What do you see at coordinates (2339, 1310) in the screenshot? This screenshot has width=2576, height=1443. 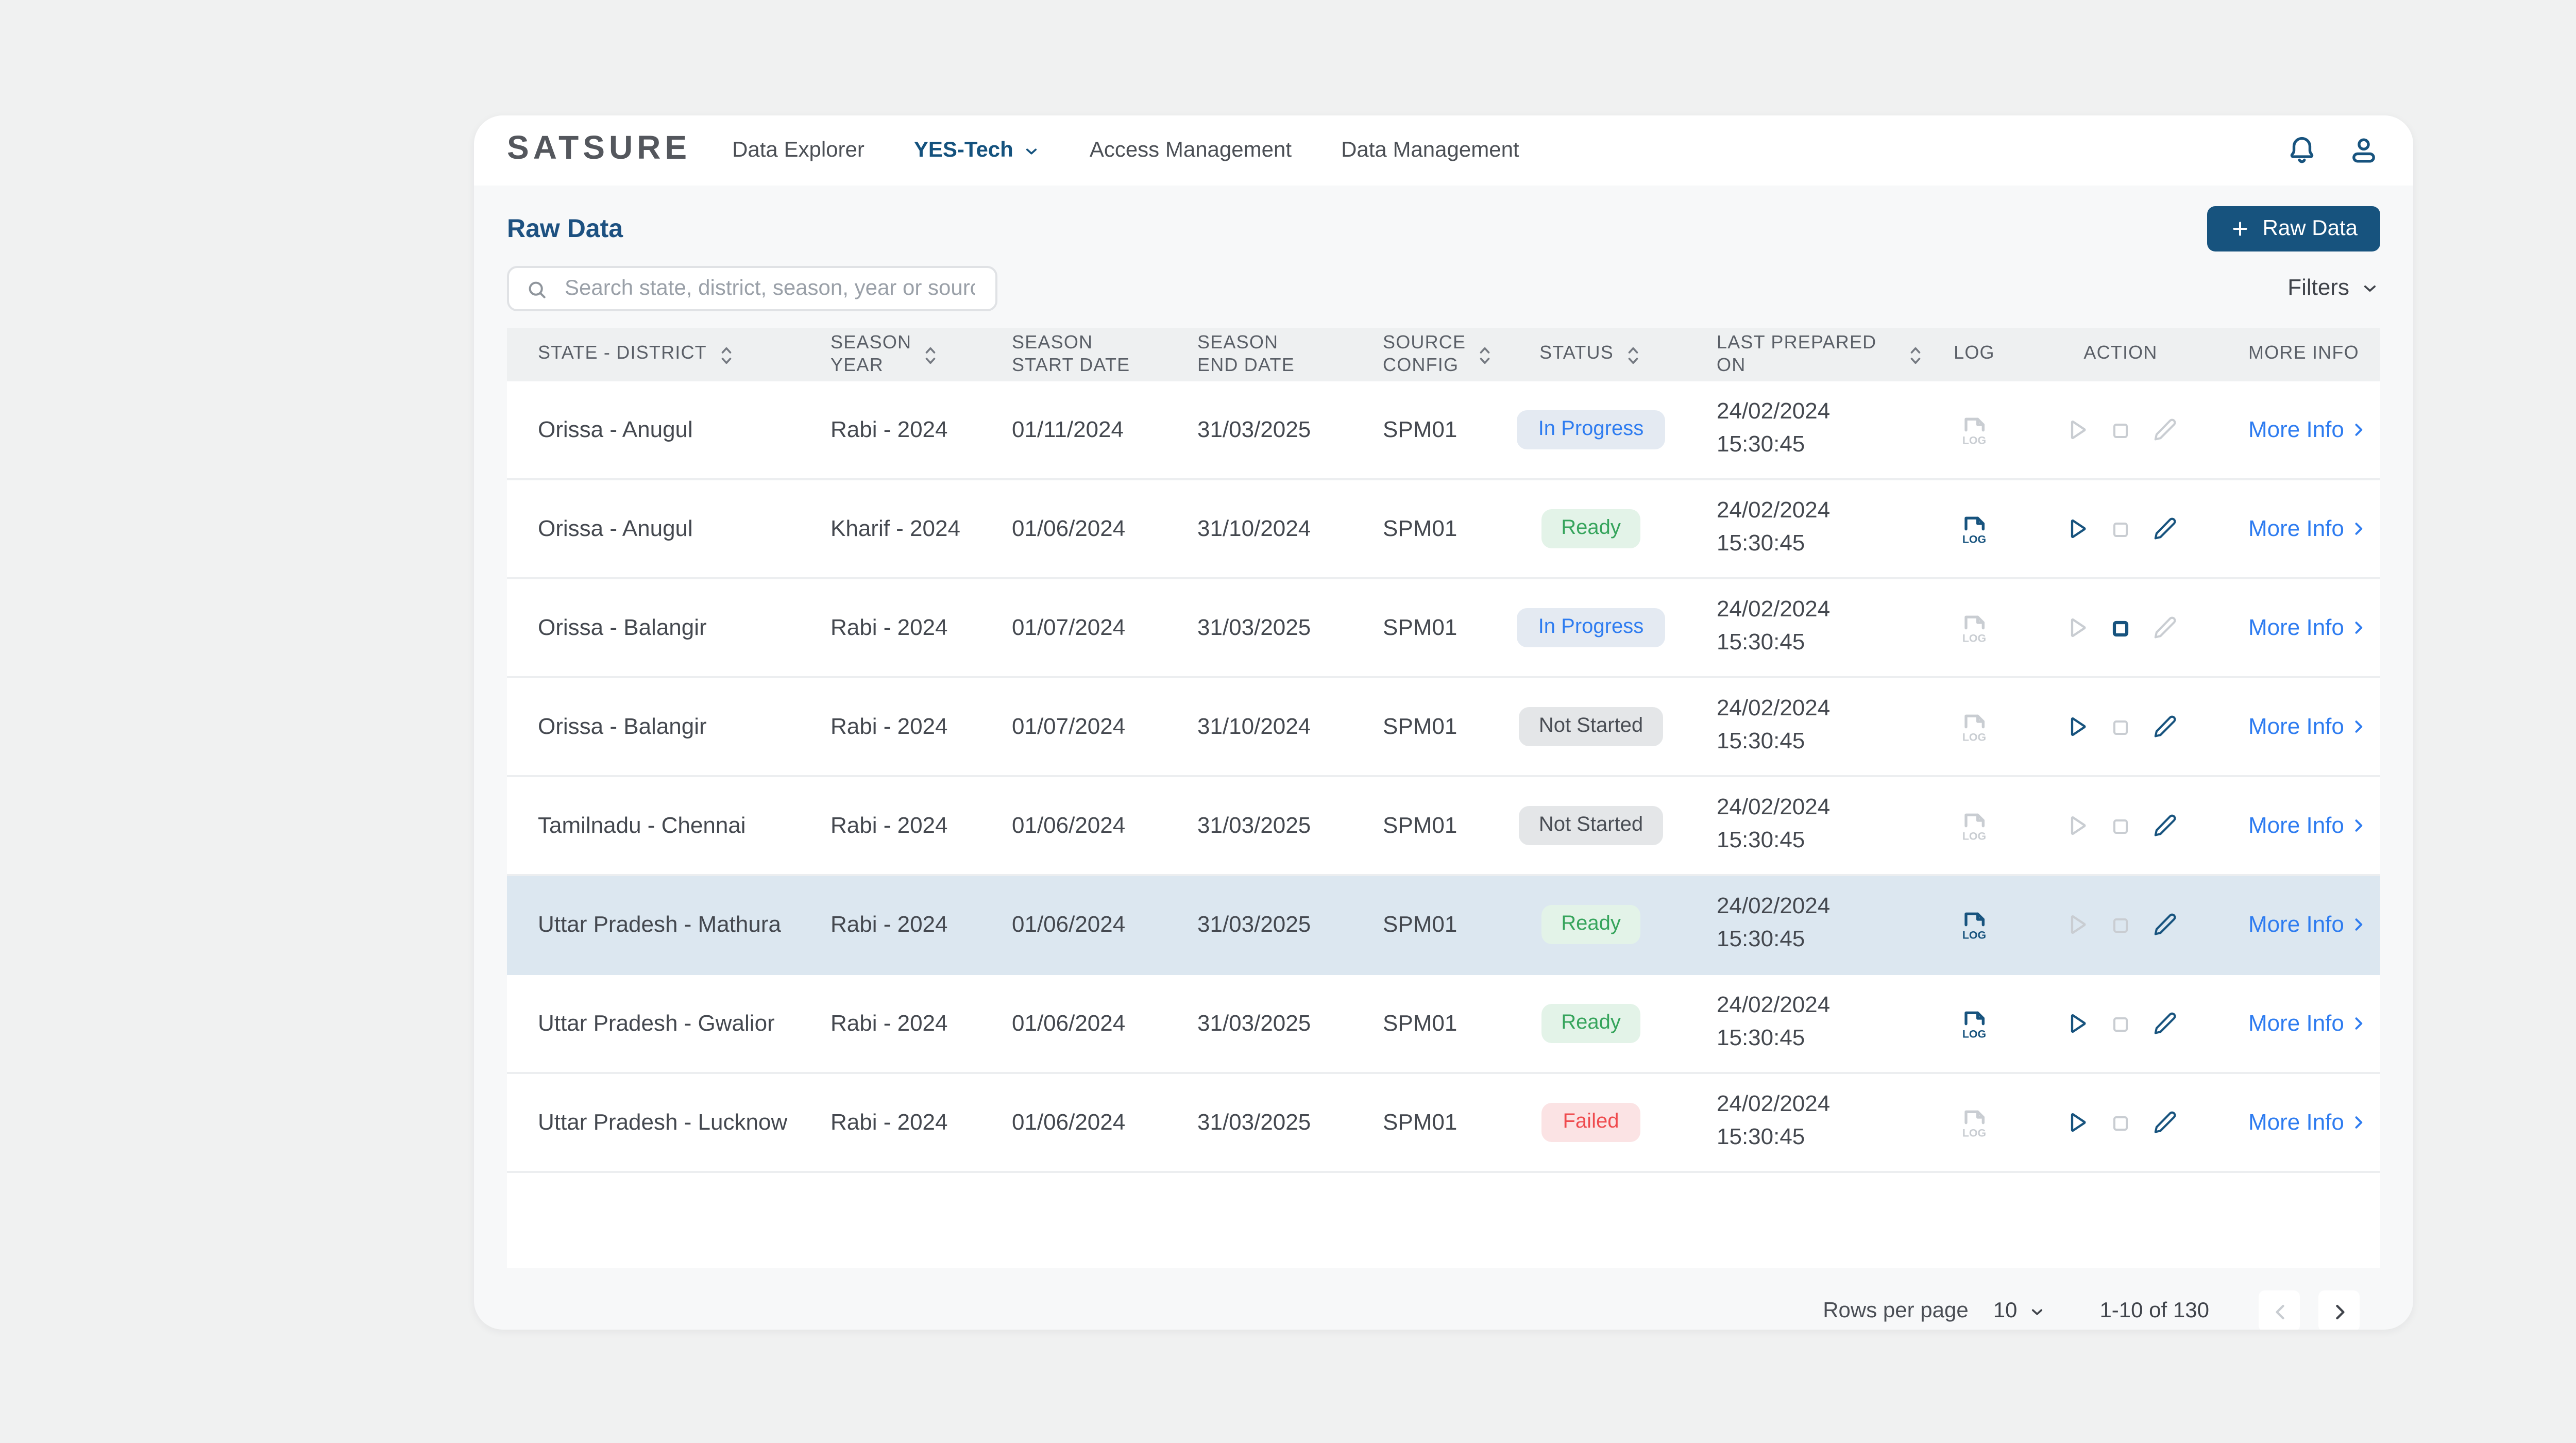 I see `next-page-button` at bounding box center [2339, 1310].